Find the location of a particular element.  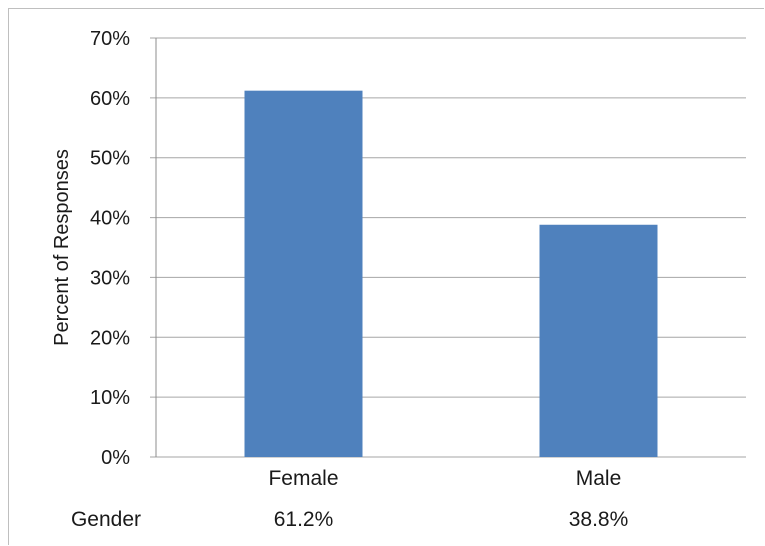

data-table-values: 61.2% 38.8% is located at coordinates (451, 519).